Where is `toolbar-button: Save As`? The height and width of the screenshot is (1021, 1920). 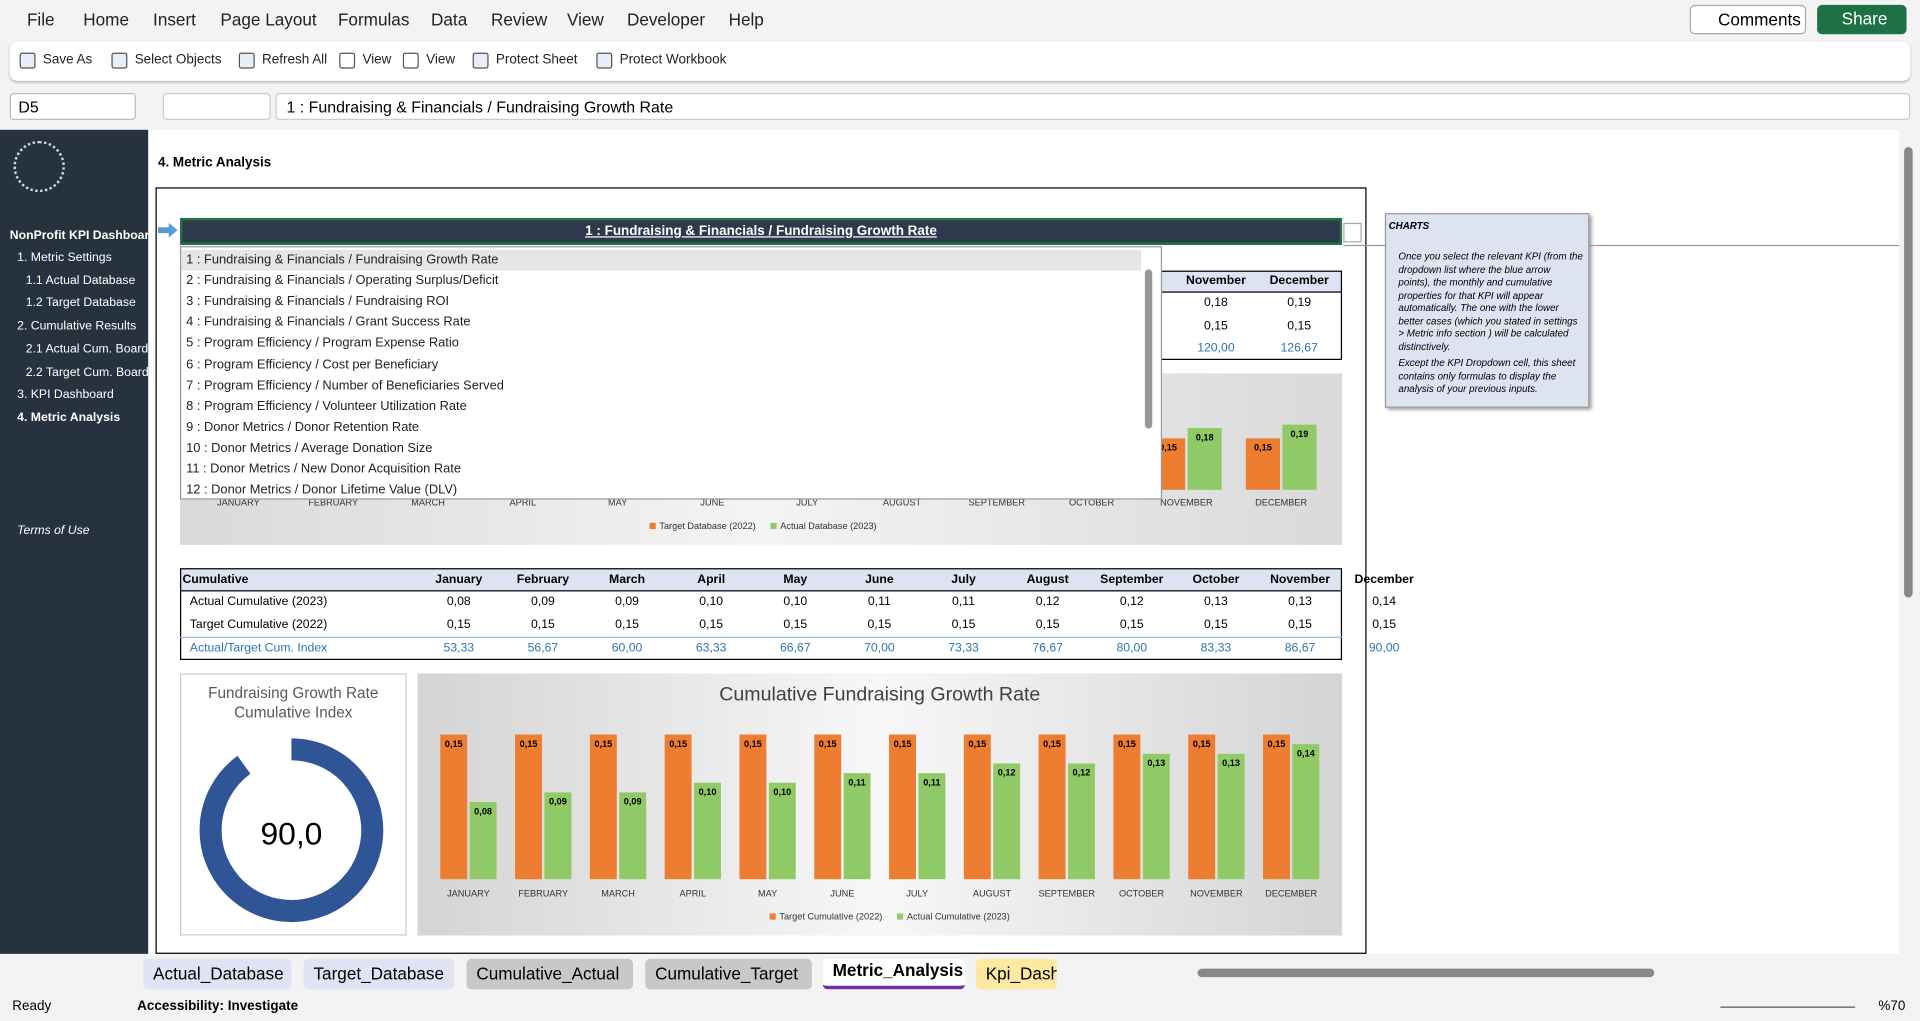
toolbar-button: Save As is located at coordinates (67, 60).